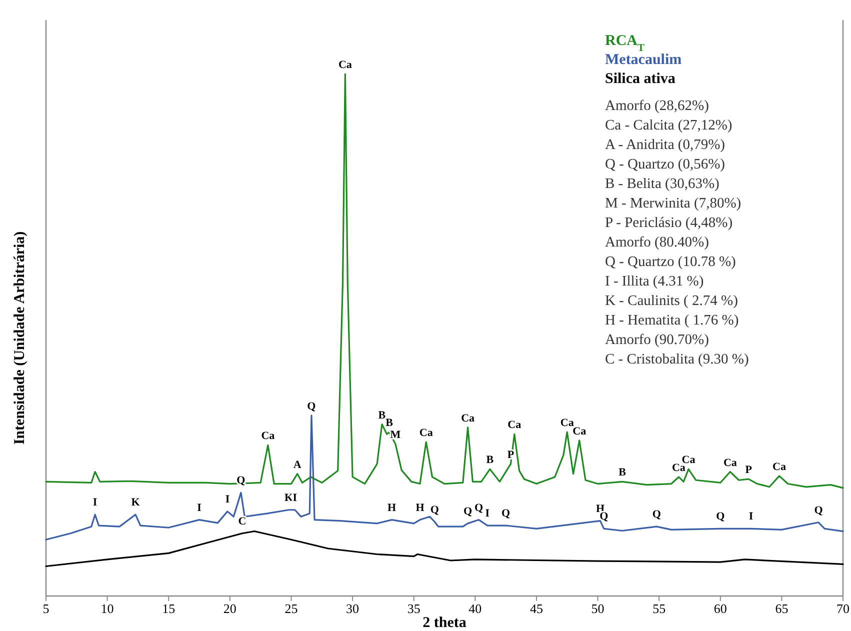 This screenshot has width=851, height=631. Describe the element at coordinates (291, 608) in the screenshot. I see `x-tick-label: 25` at that location.